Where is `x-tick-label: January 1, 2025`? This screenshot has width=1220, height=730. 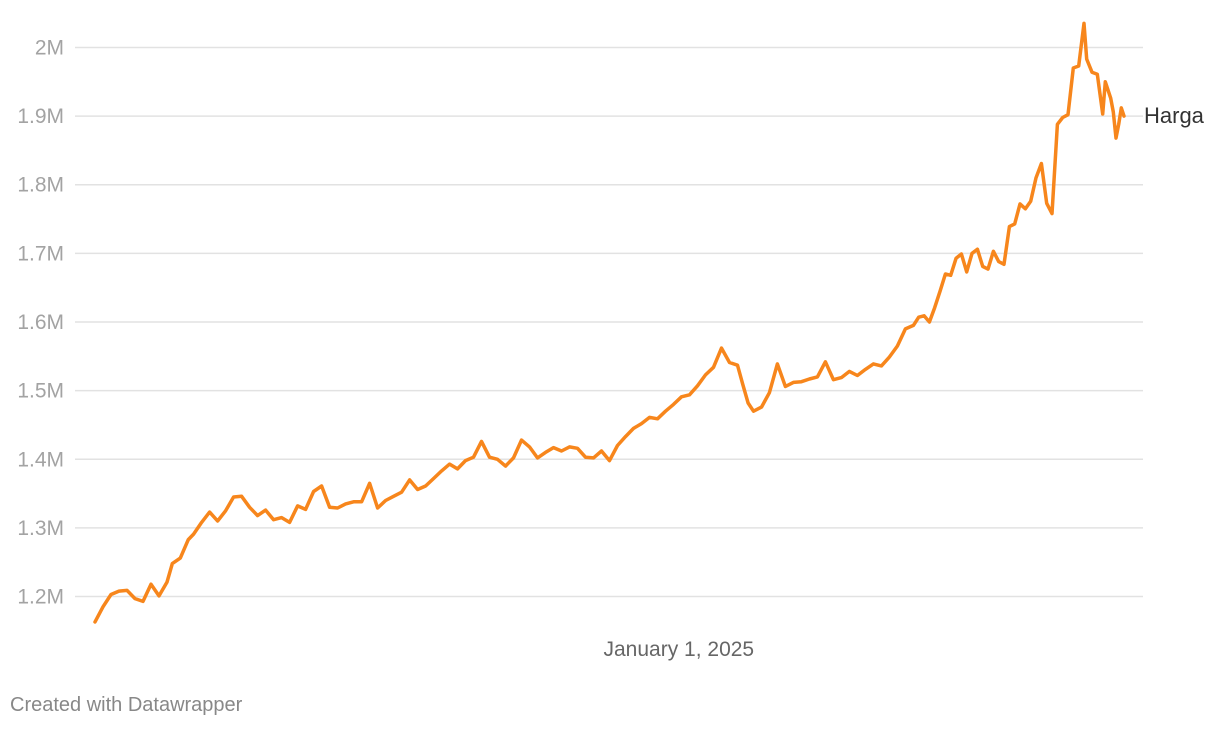
x-tick-label: January 1, 2025 is located at coordinates (679, 649).